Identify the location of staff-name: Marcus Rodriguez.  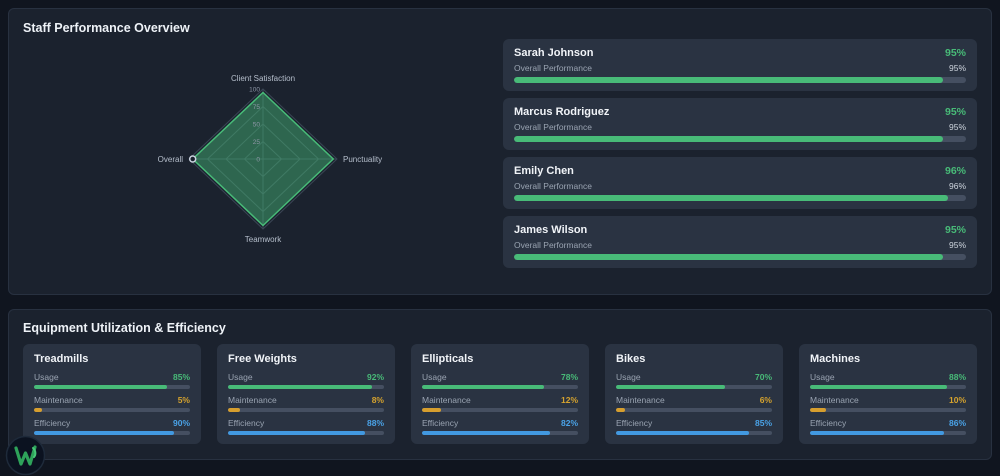
(562, 112).